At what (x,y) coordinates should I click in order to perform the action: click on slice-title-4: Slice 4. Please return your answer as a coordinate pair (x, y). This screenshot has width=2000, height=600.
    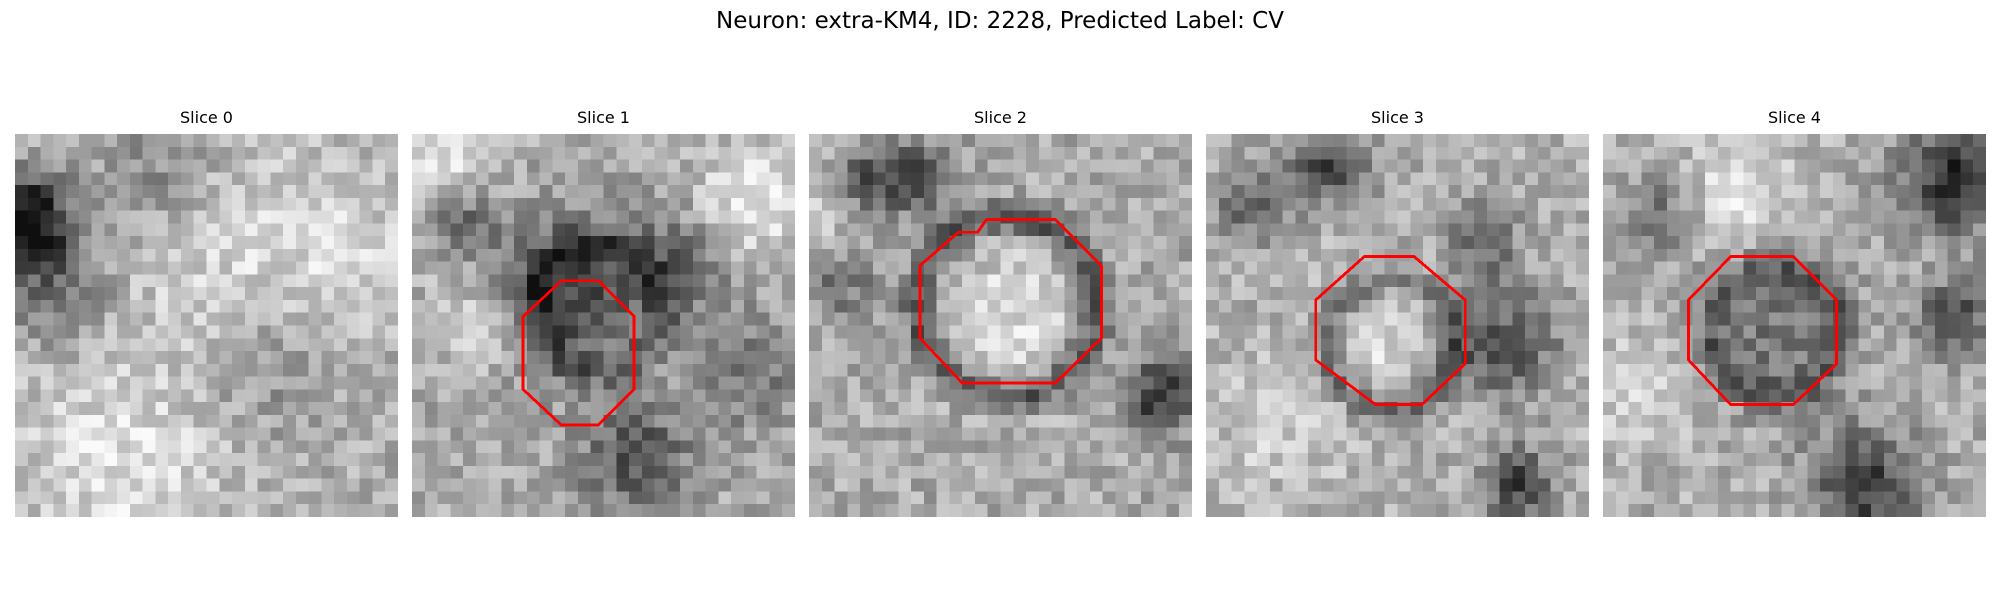
    Looking at the image, I should click on (1794, 117).